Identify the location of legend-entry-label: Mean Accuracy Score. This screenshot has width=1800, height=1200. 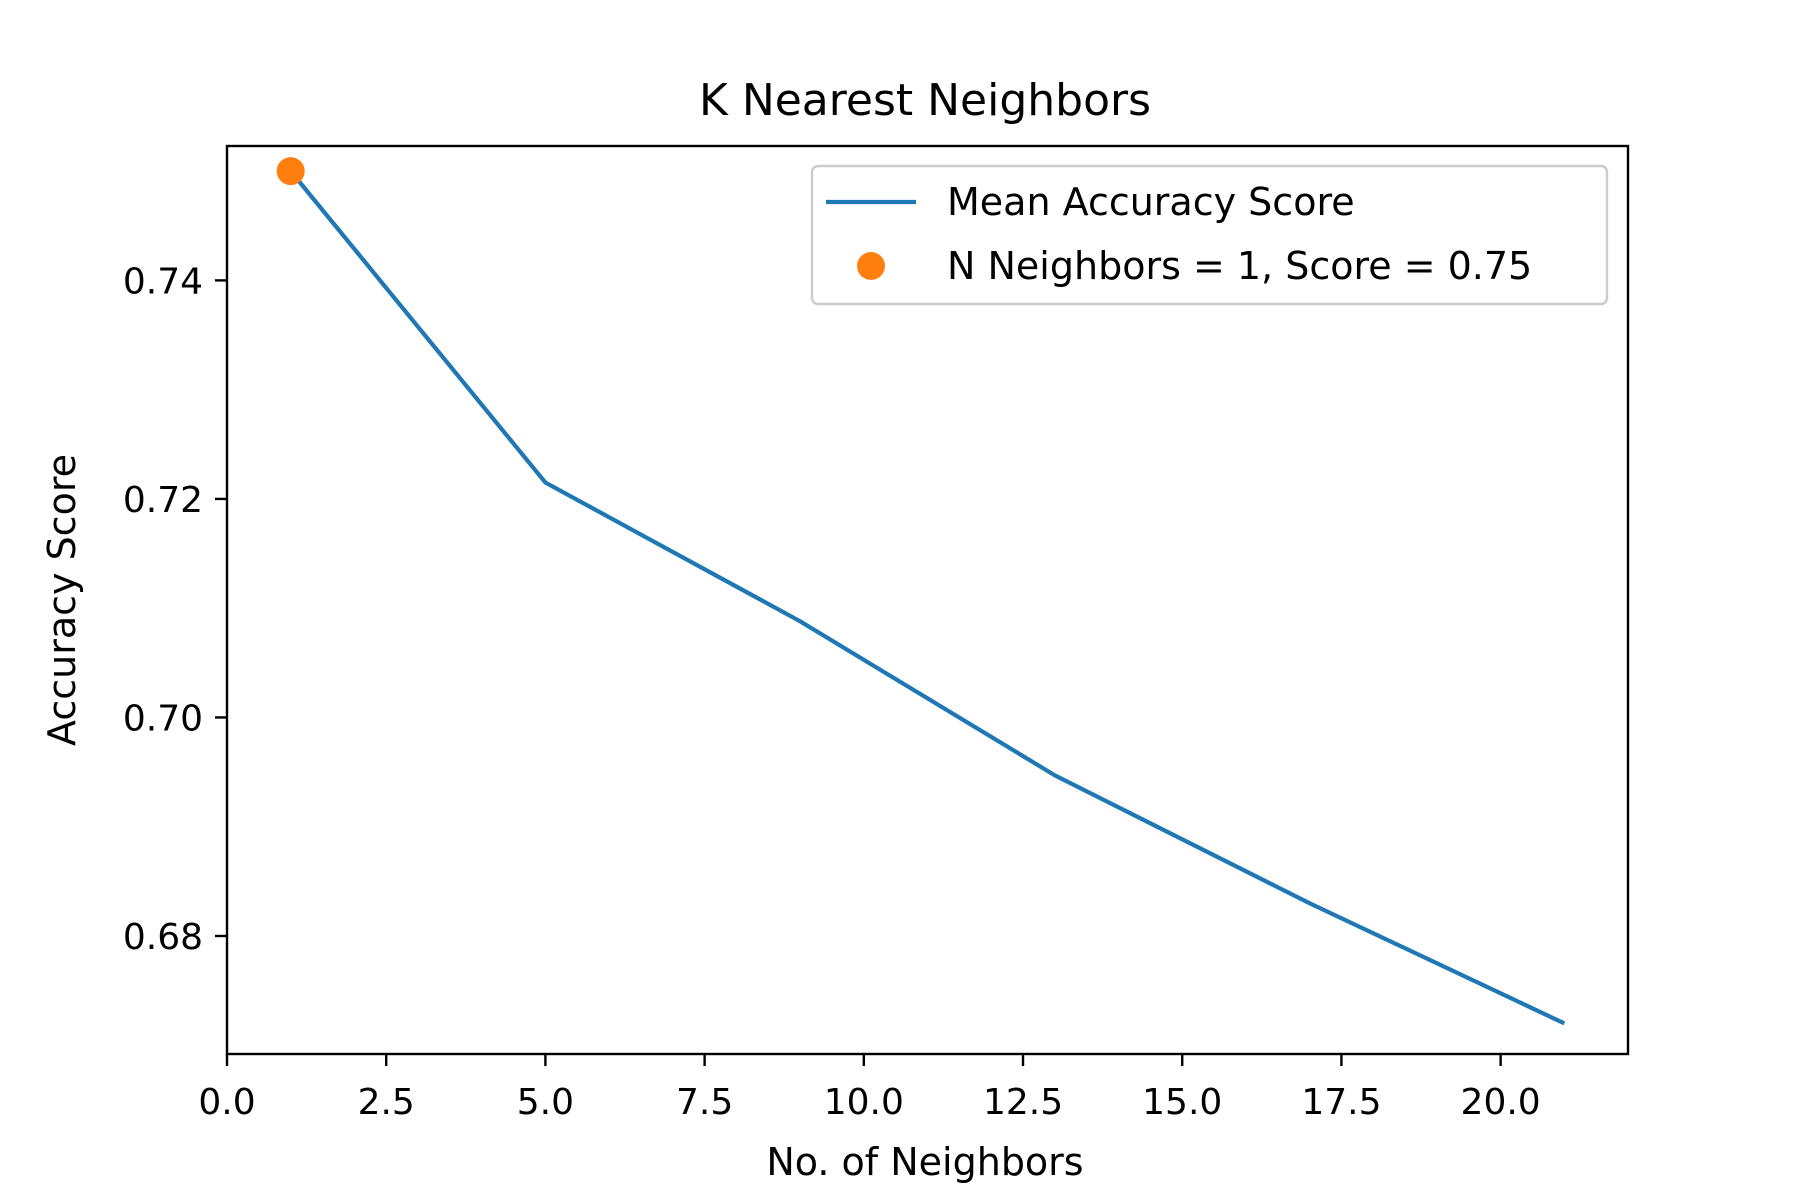
(1151, 202).